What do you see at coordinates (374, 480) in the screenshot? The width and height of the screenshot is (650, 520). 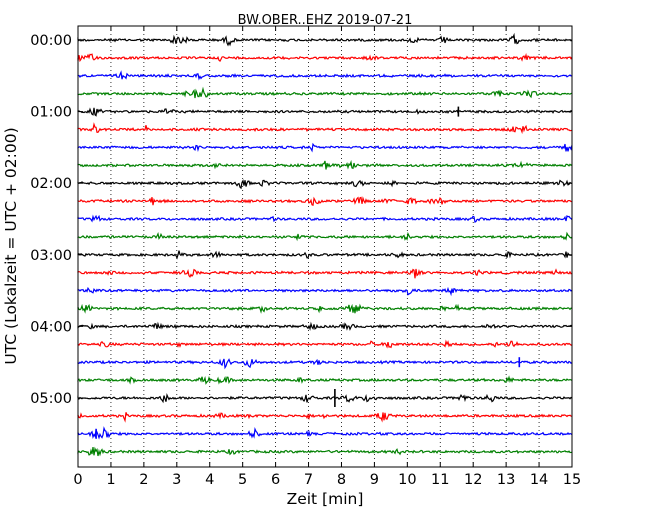 I see `x-tick-label: 9` at bounding box center [374, 480].